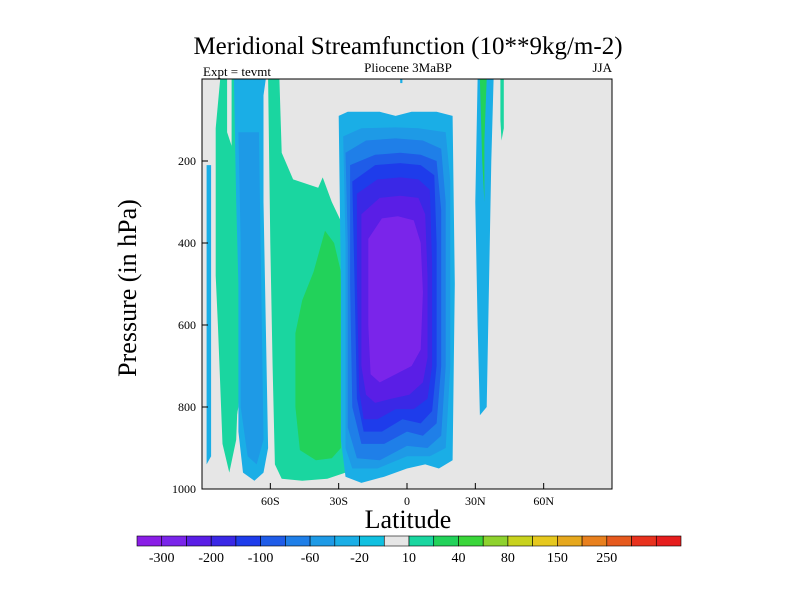 The height and width of the screenshot is (600, 800). I want to click on subtitle-center: Pliocene 3MaBP, so click(408, 67).